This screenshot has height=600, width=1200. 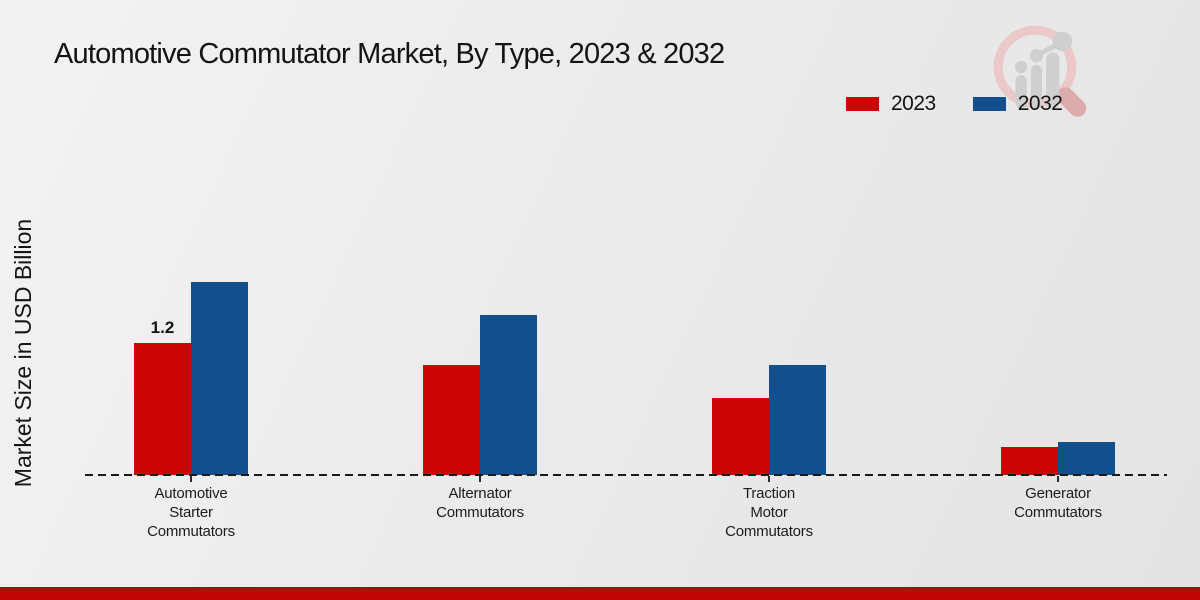 I want to click on bar-2032-alternator-commutators, so click(x=508, y=395).